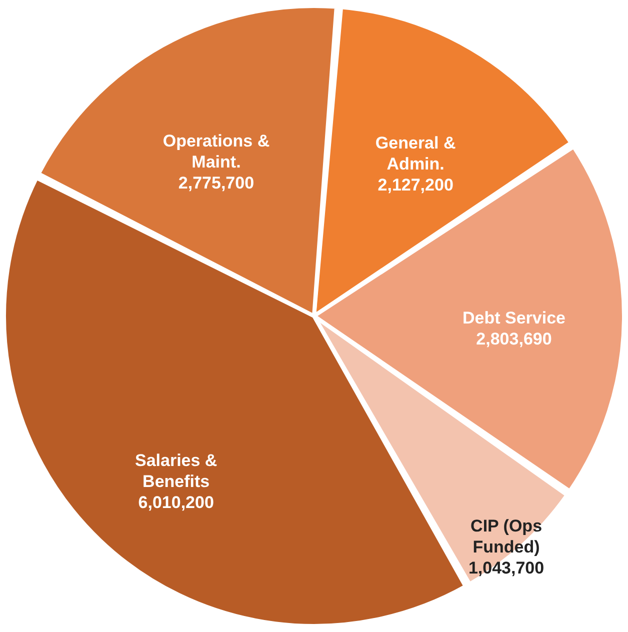 This screenshot has width=628, height=632. I want to click on slice-label: General & Admin., so click(415, 154).